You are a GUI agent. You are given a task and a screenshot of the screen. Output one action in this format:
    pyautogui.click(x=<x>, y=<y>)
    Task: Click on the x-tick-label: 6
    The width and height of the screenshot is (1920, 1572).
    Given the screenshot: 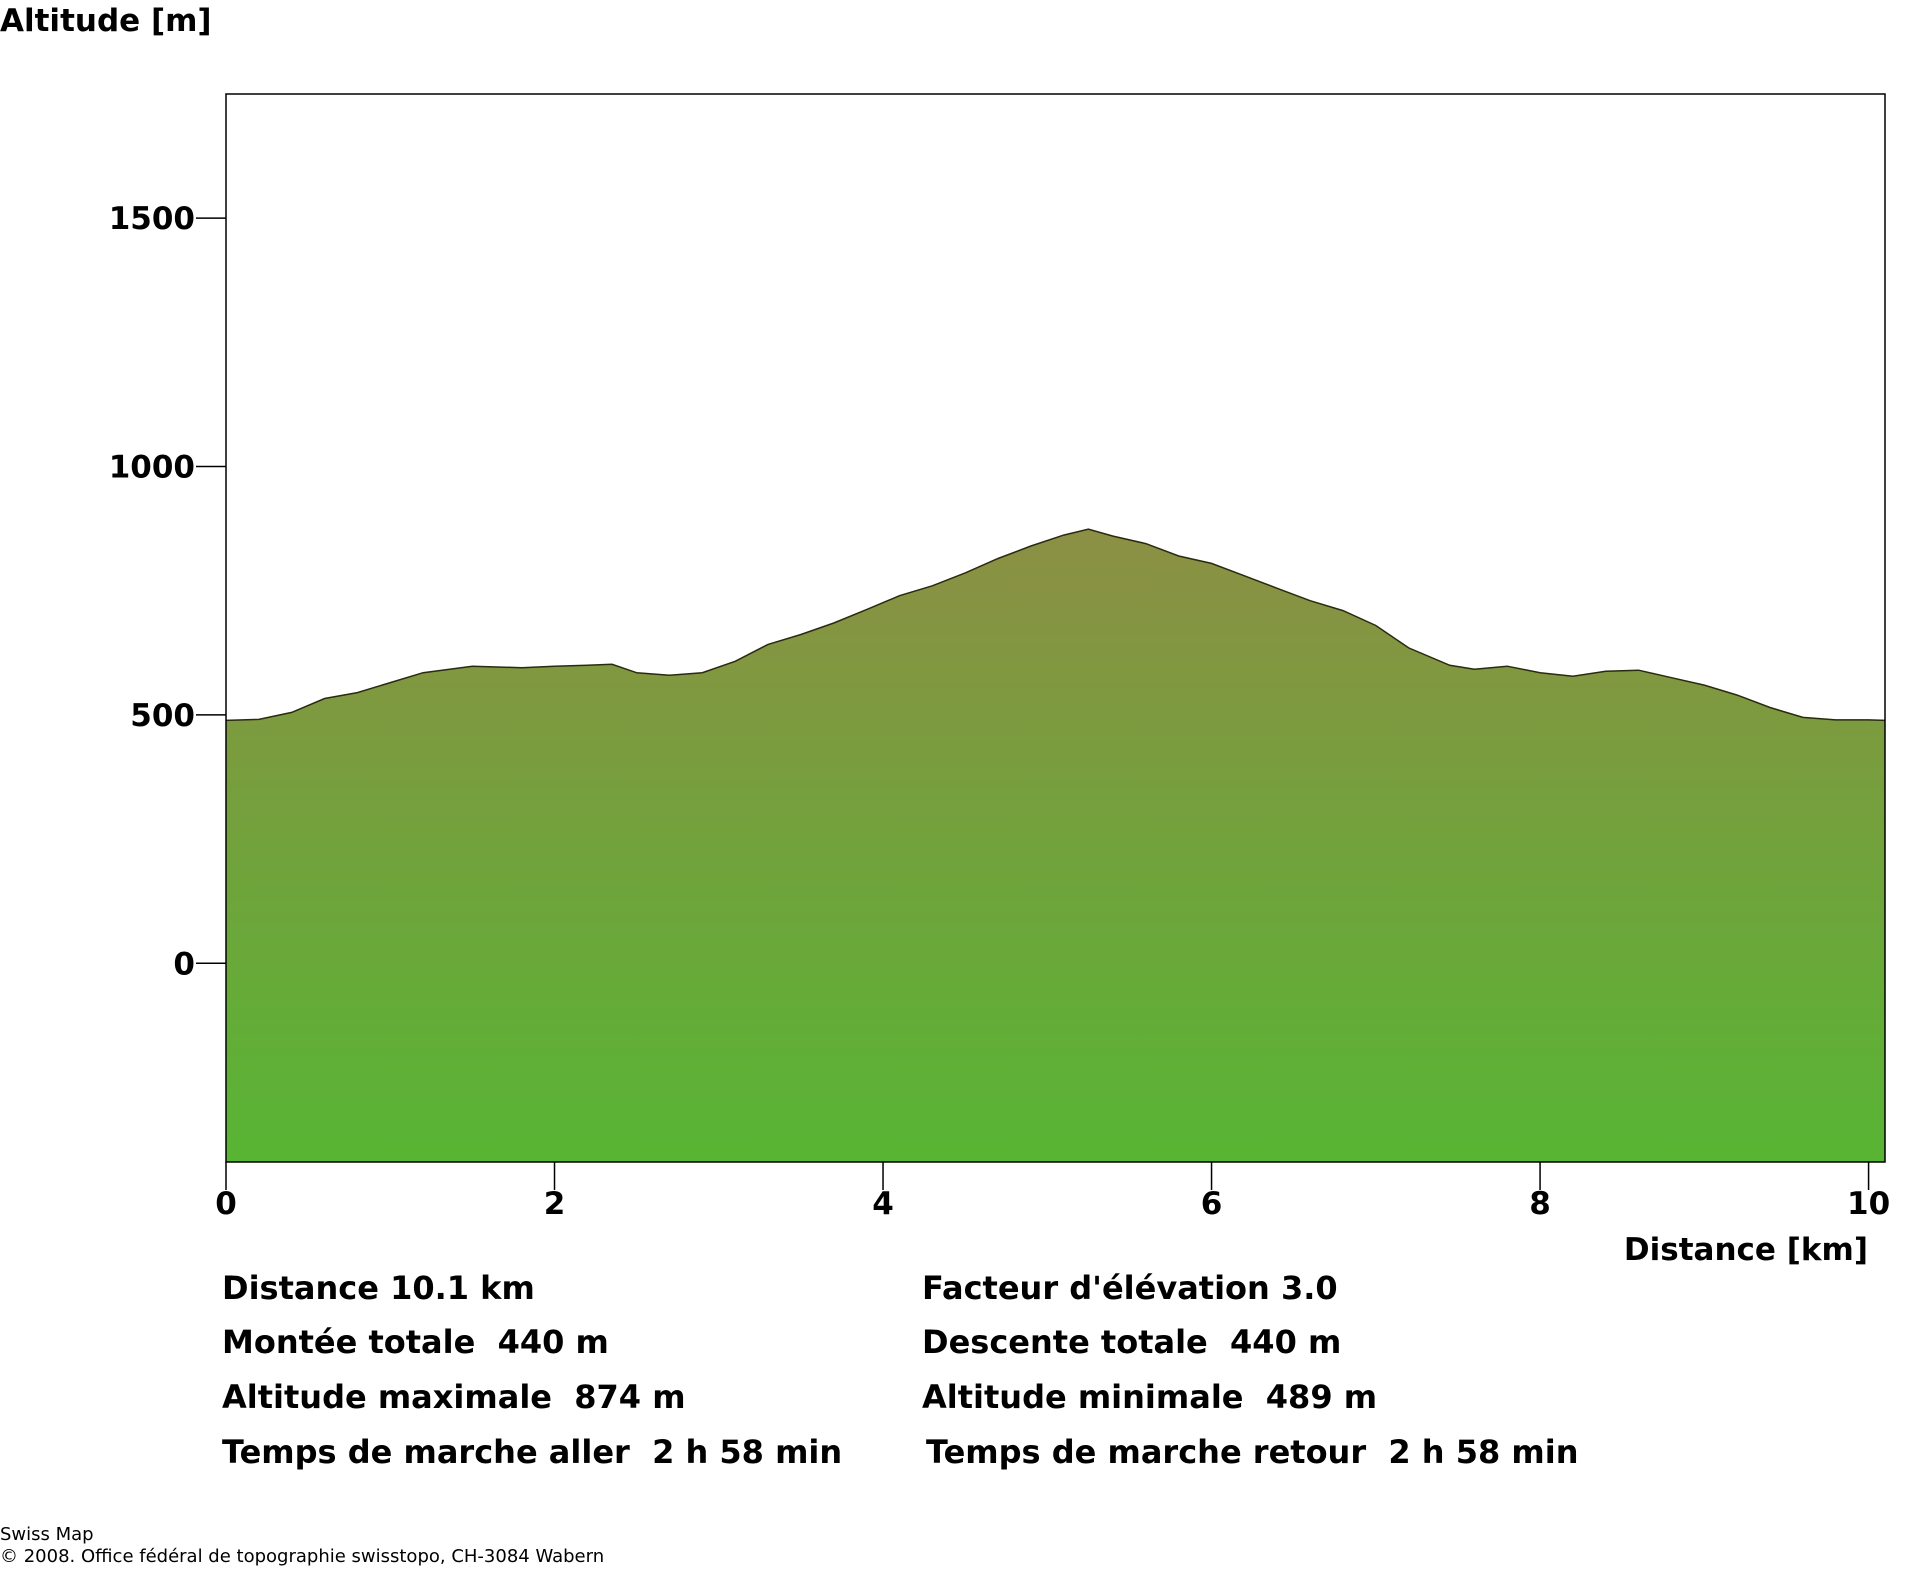 What is the action you would take?
    pyautogui.click(x=1212, y=1204)
    